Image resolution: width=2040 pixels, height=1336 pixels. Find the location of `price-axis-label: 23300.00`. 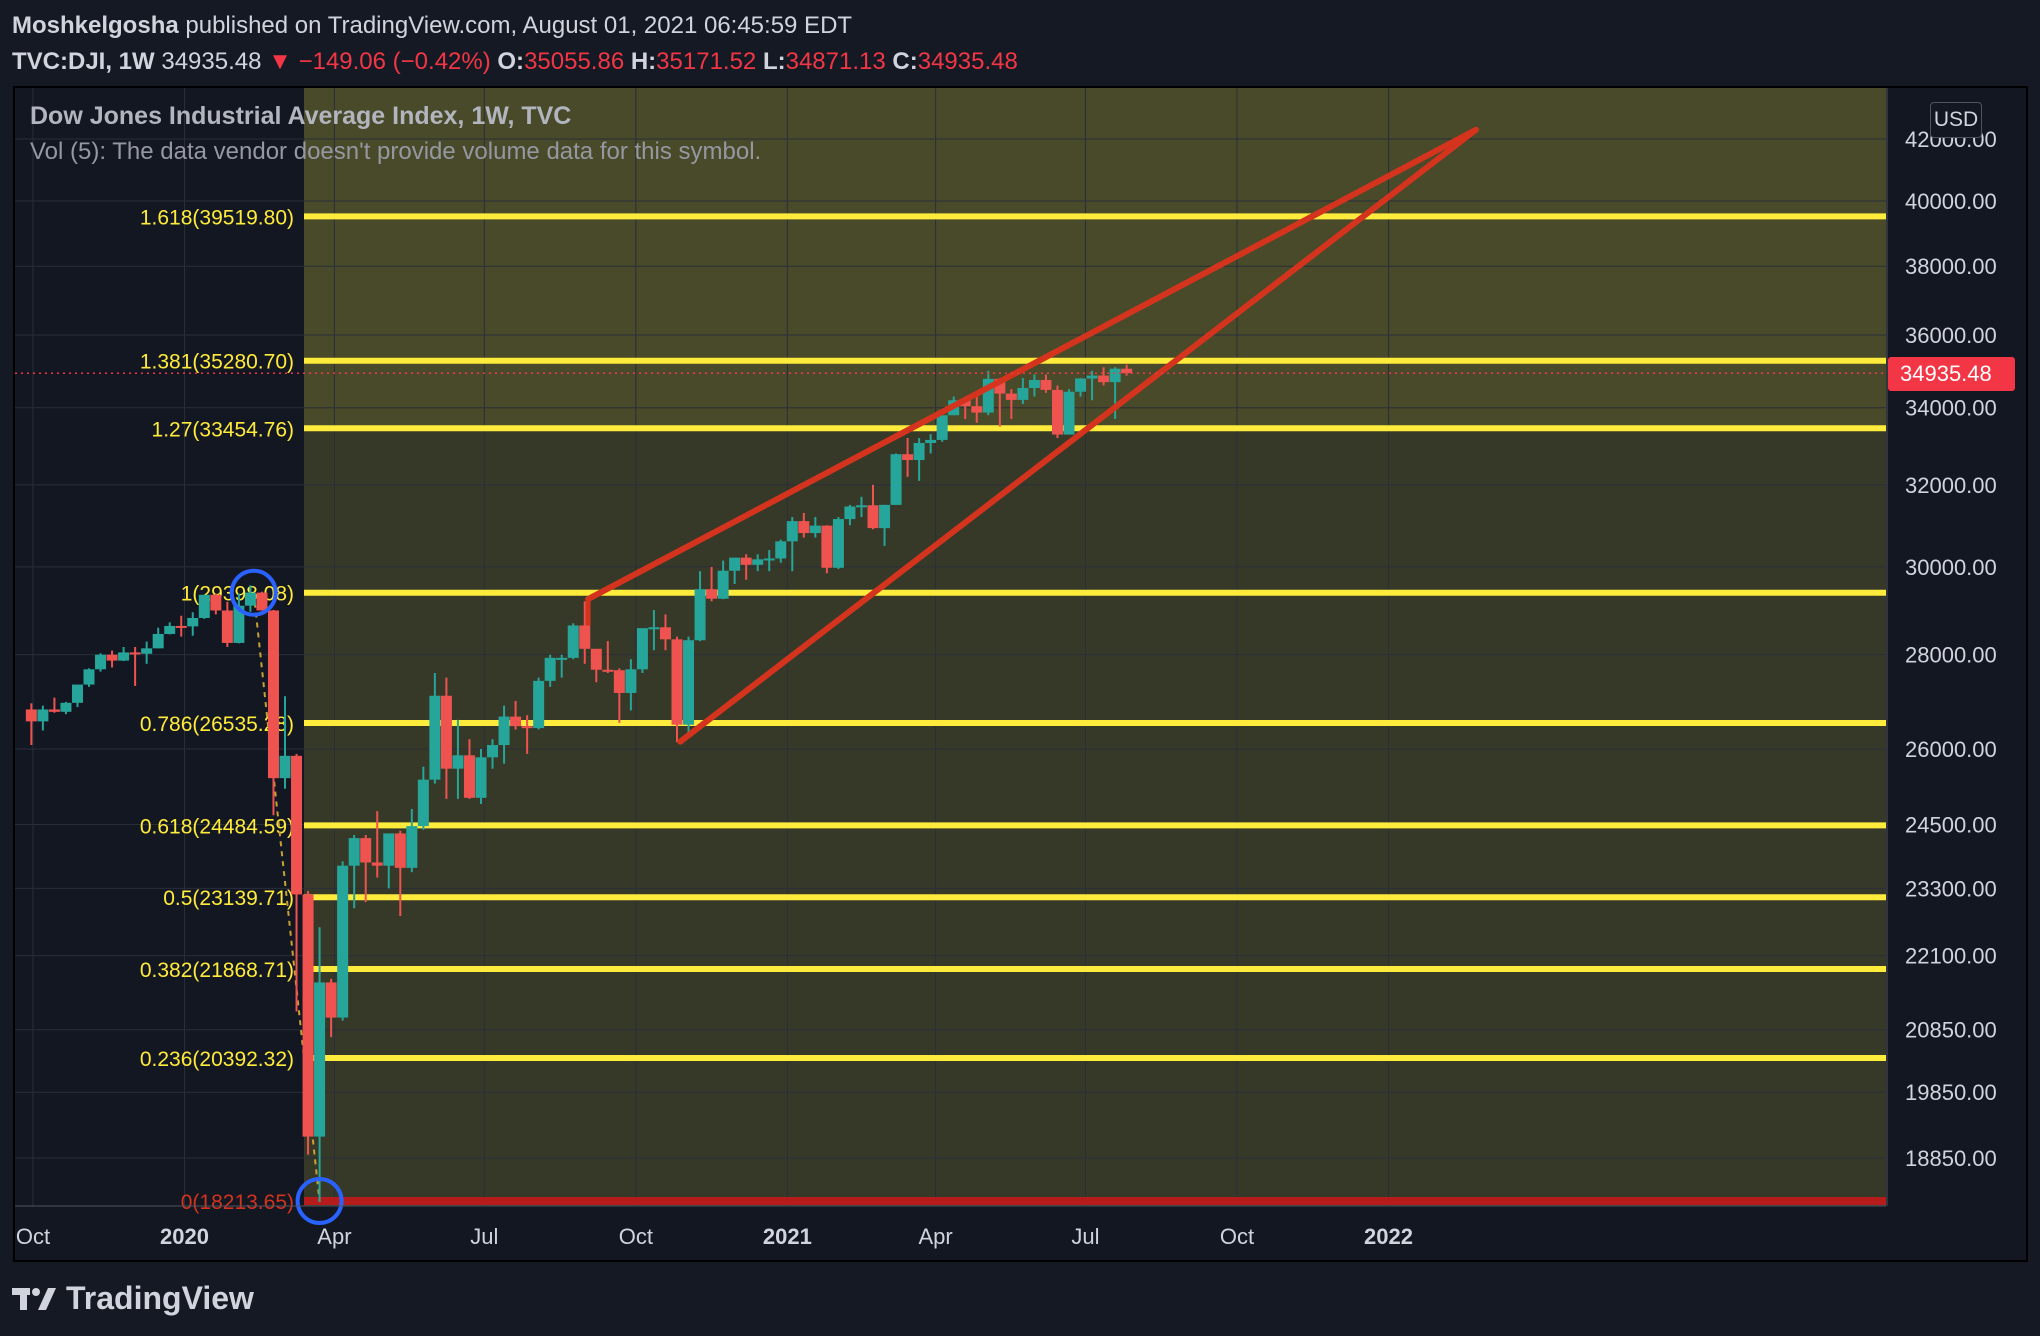

price-axis-label: 23300.00 is located at coordinates (1951, 888).